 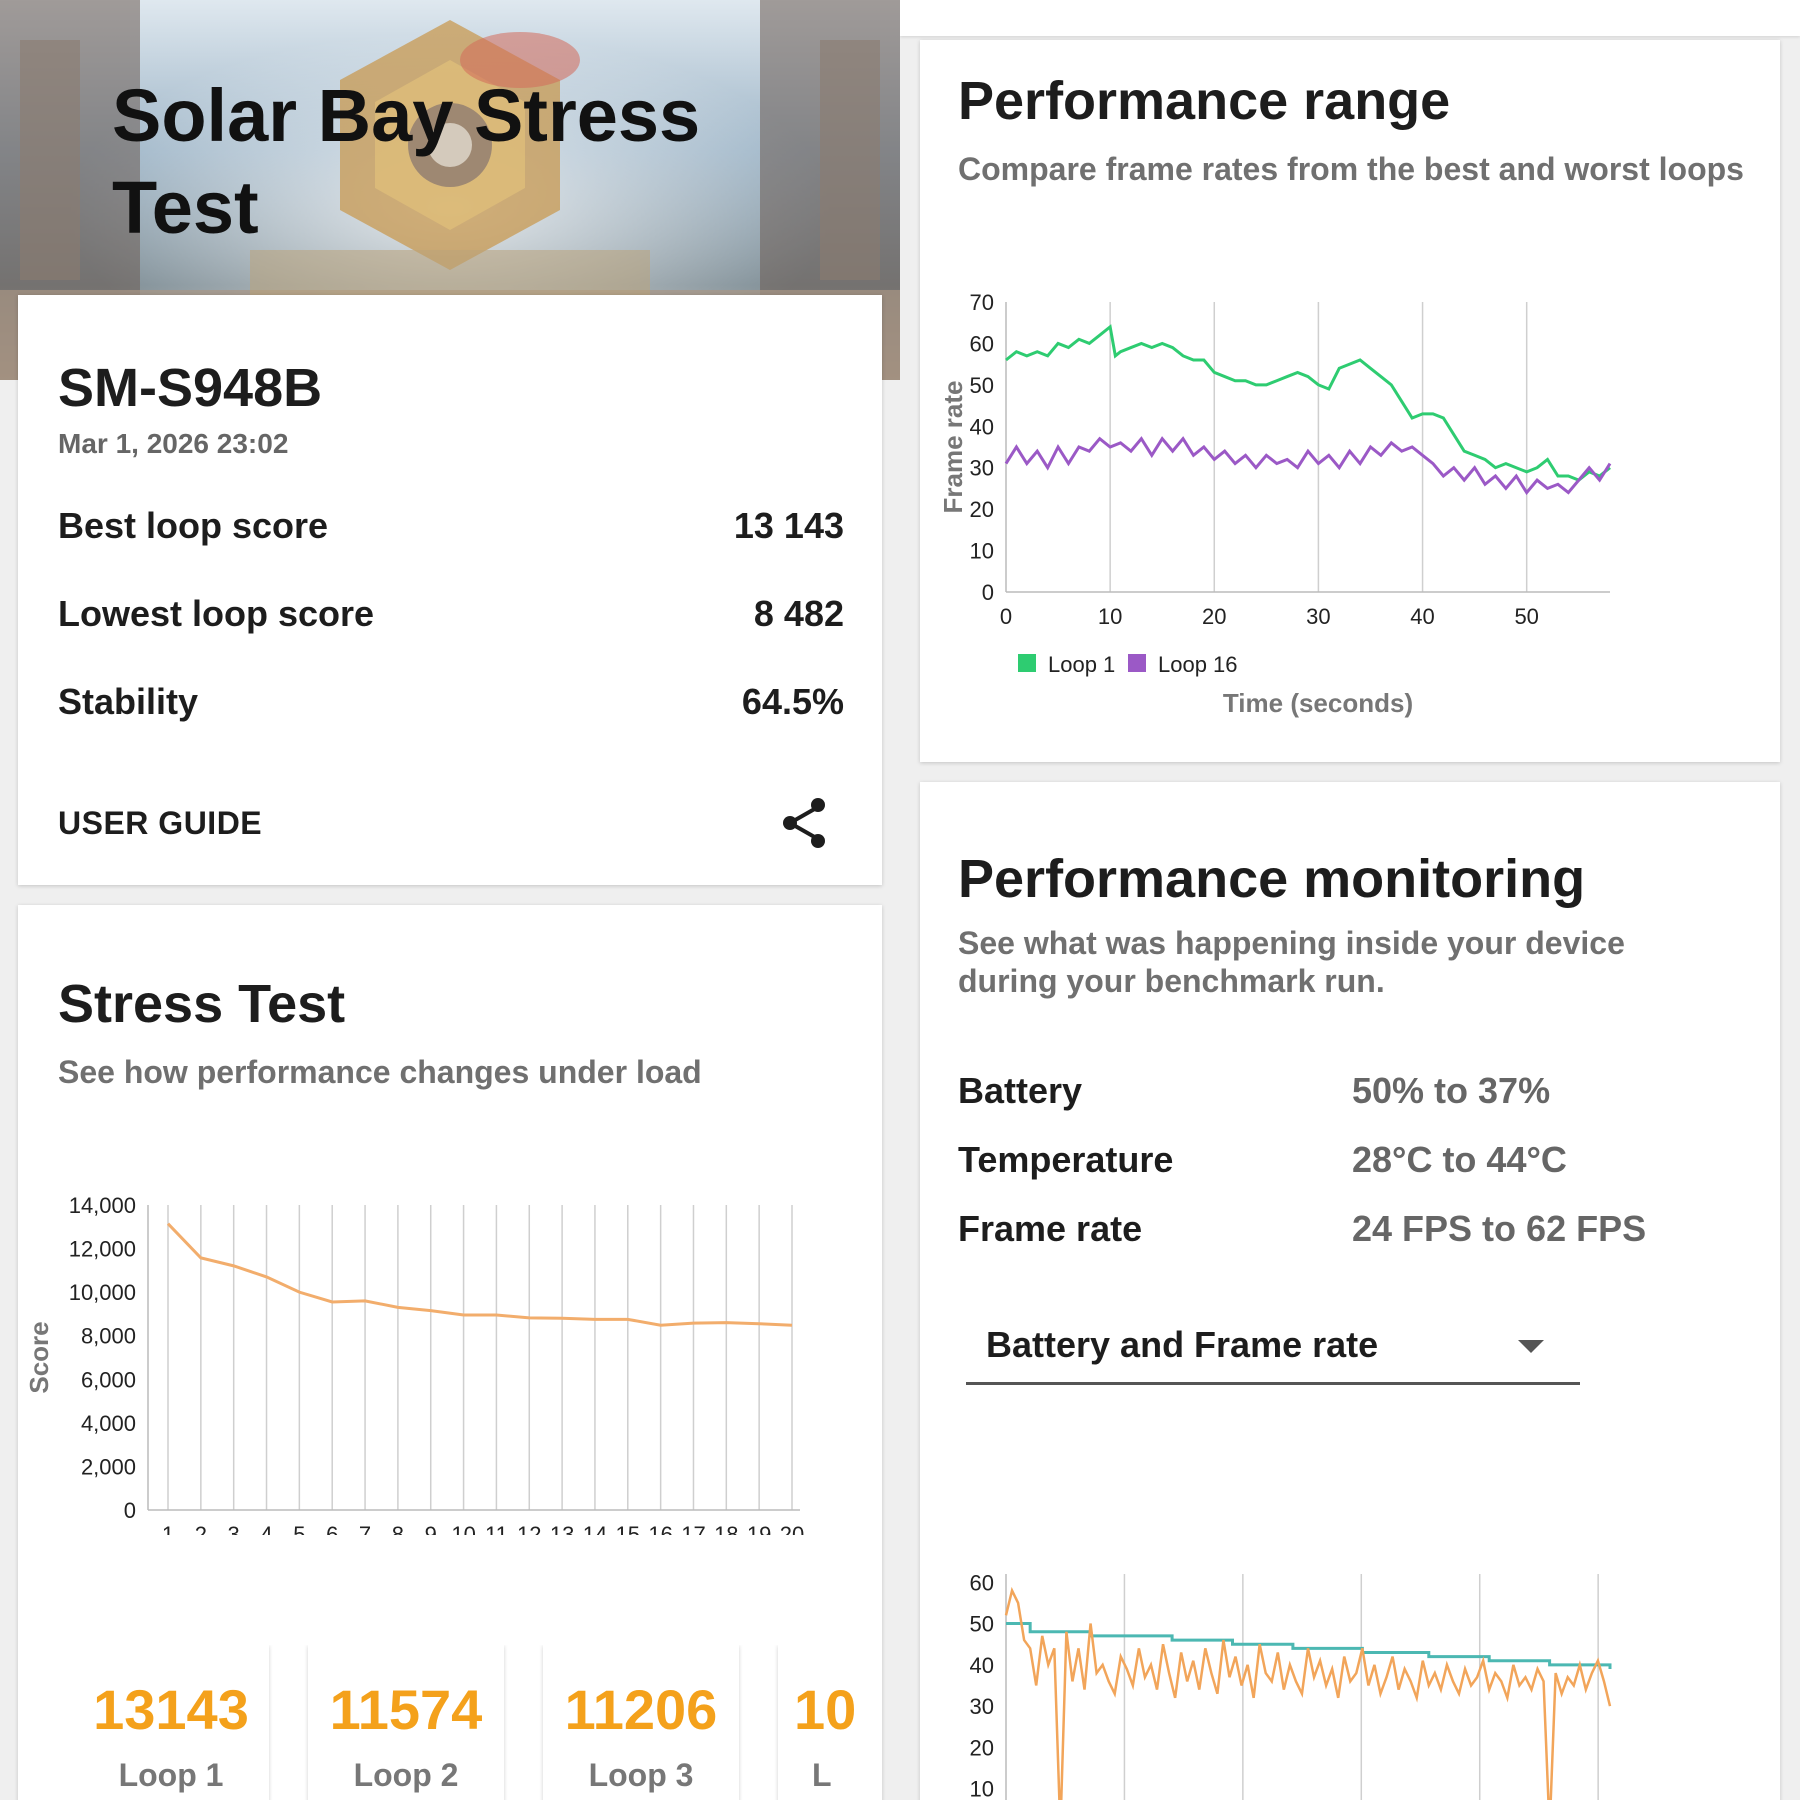 I want to click on stat-stability: Stability 64.5%, so click(x=451, y=706).